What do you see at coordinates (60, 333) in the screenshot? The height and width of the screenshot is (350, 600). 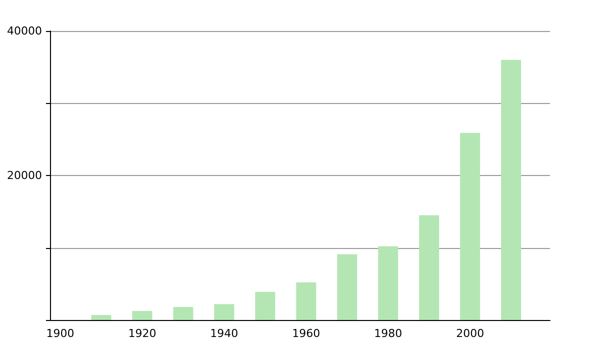 I see `x-tick-label: 1900` at bounding box center [60, 333].